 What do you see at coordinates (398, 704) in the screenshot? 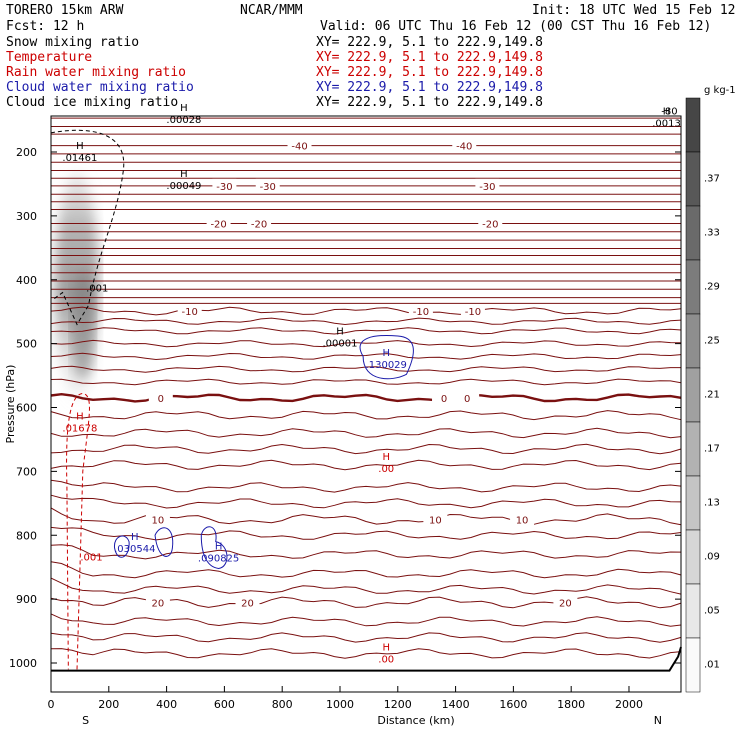
I see `x-tick-label: 1200` at bounding box center [398, 704].